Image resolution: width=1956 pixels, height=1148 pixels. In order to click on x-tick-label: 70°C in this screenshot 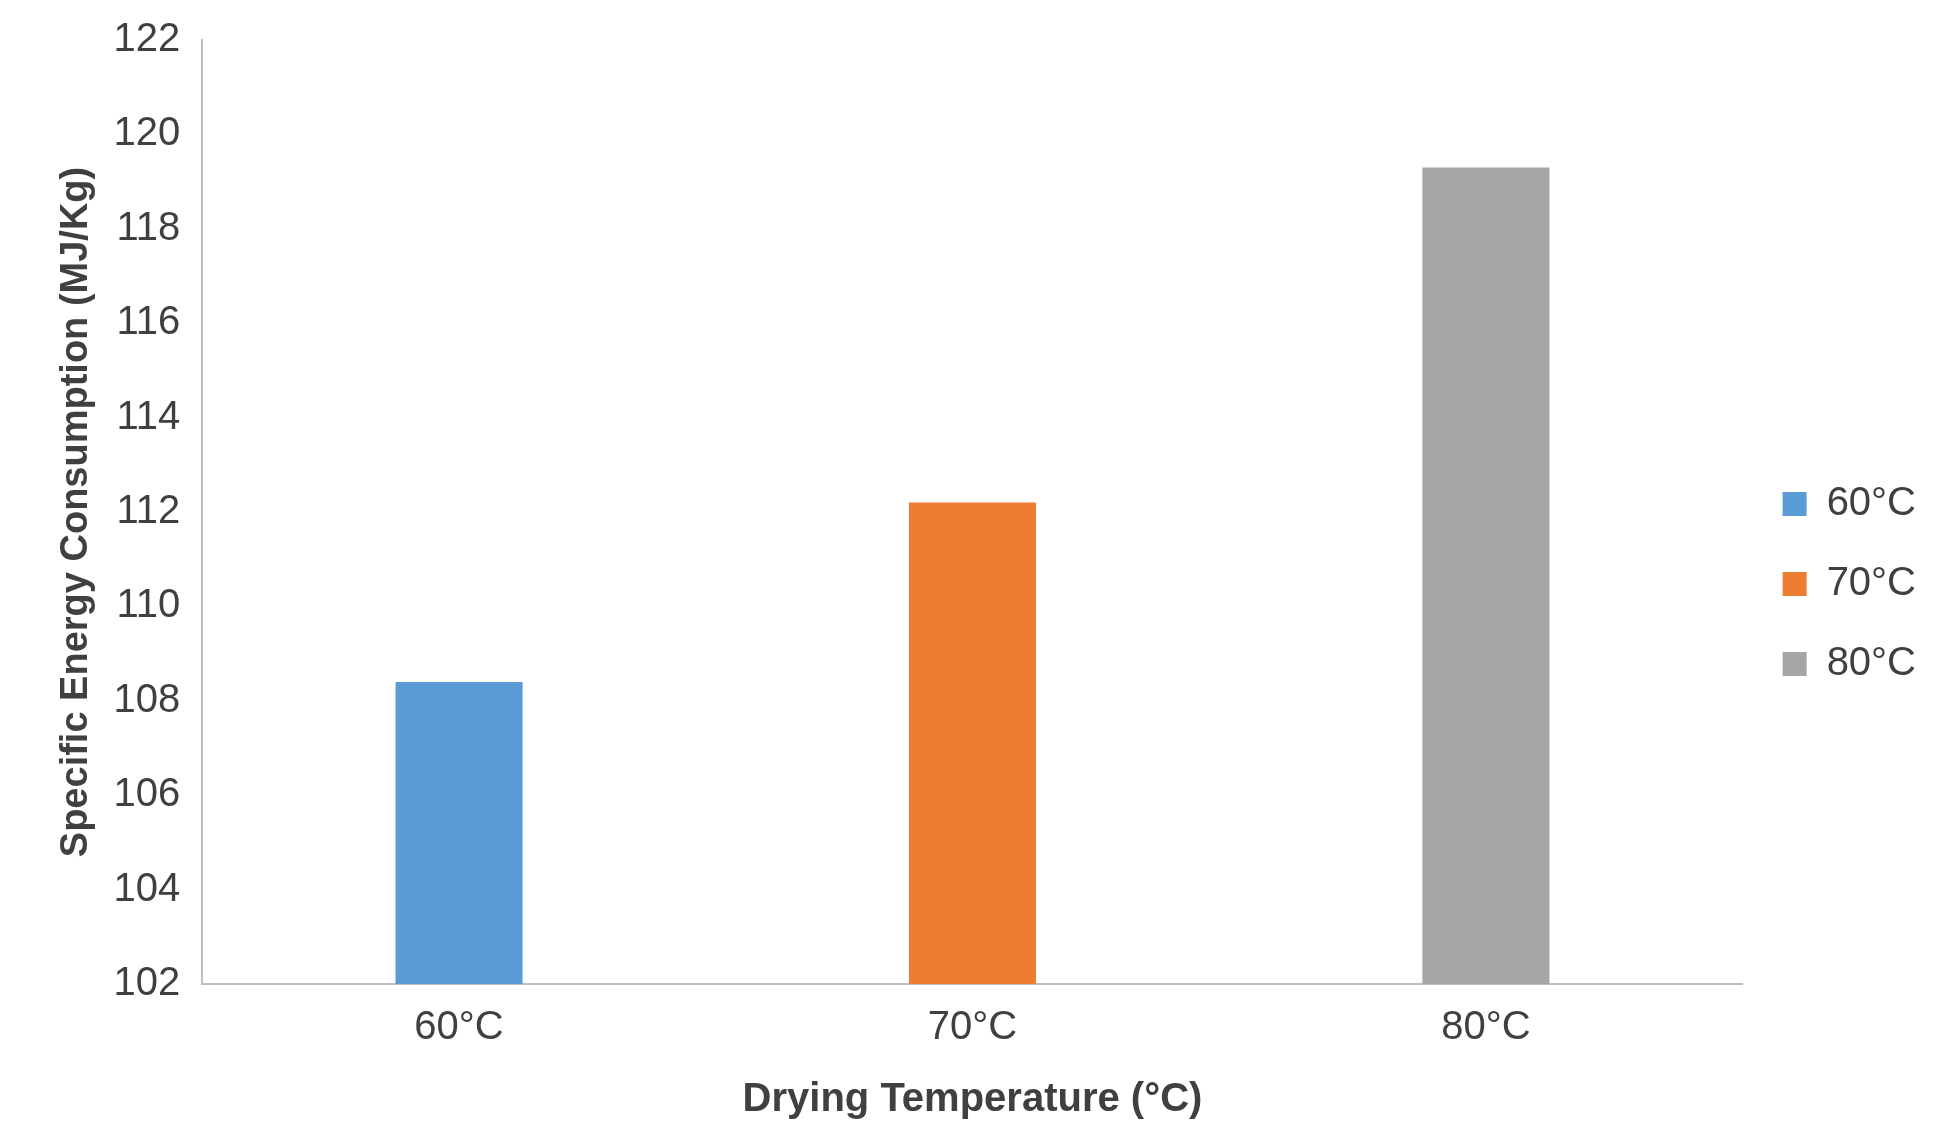, I will do `click(972, 1025)`.